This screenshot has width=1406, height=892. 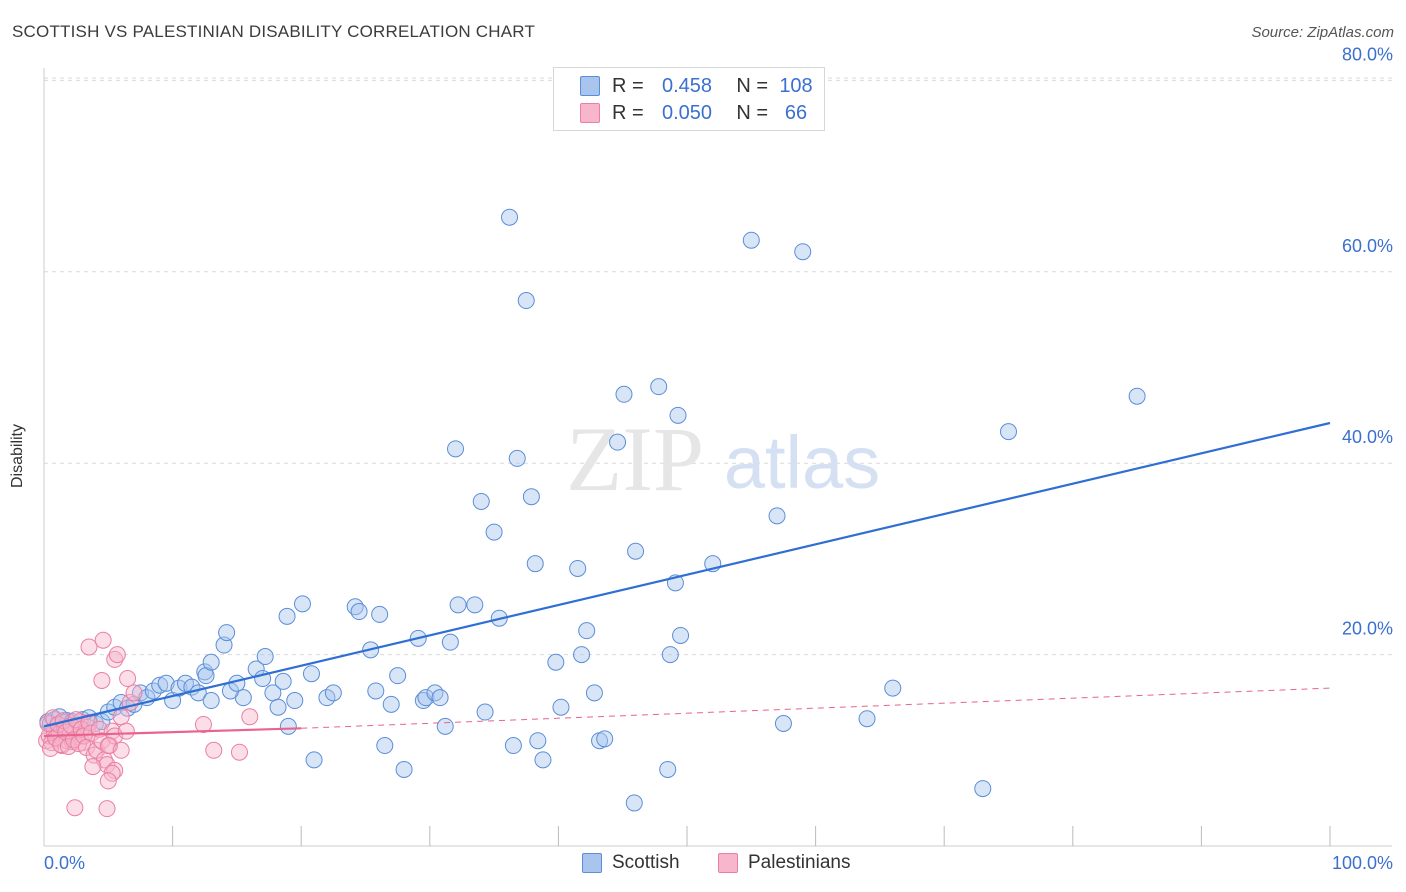 What do you see at coordinates (687, 112) in the screenshot?
I see `legend-r-value: 0.050` at bounding box center [687, 112].